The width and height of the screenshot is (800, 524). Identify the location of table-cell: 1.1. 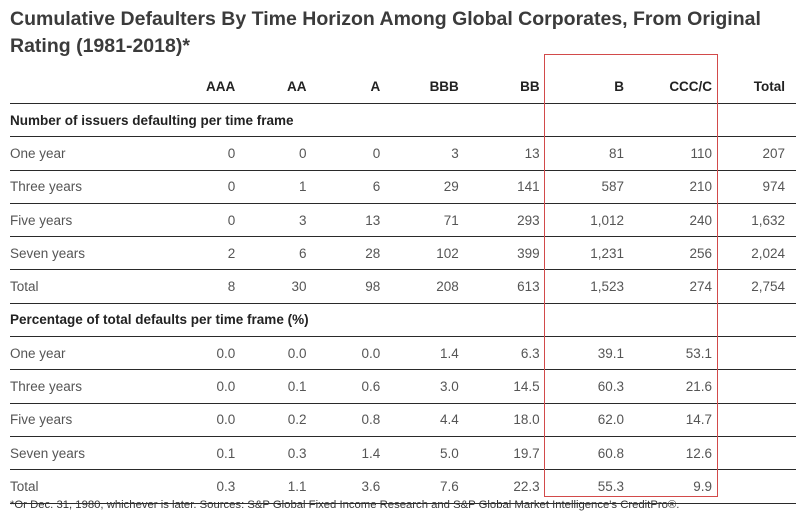
(271, 486).